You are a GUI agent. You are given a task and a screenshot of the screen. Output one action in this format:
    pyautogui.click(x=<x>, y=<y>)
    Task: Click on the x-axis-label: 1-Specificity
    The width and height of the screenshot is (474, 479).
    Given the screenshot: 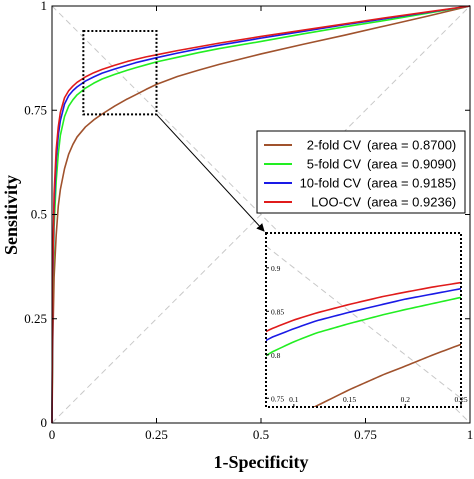 What is the action you would take?
    pyautogui.click(x=261, y=462)
    